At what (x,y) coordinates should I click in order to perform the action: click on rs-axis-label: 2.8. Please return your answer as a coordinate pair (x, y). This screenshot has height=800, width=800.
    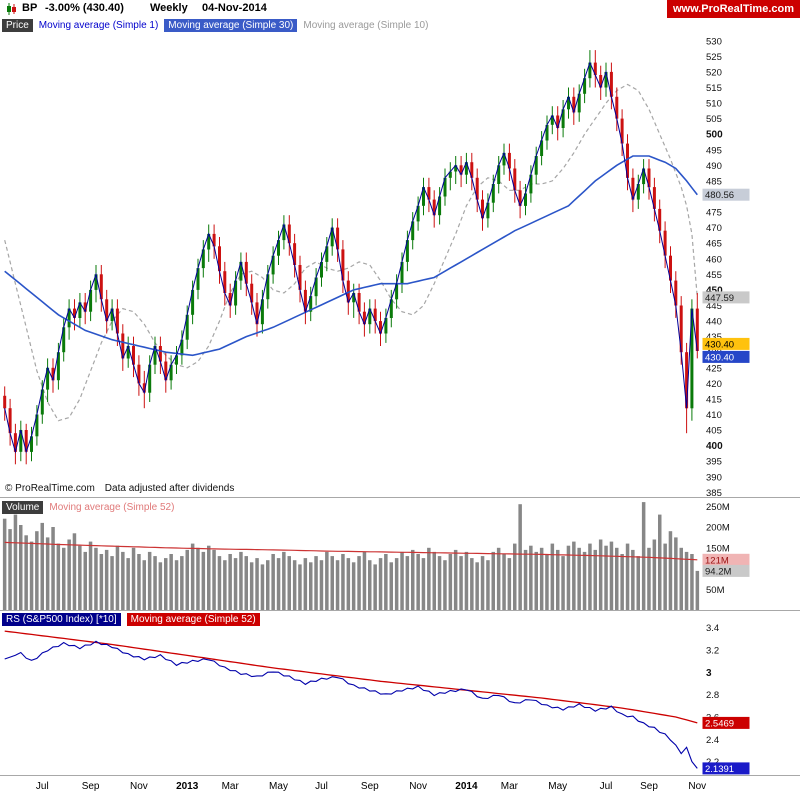
    Looking at the image, I should click on (712, 695).